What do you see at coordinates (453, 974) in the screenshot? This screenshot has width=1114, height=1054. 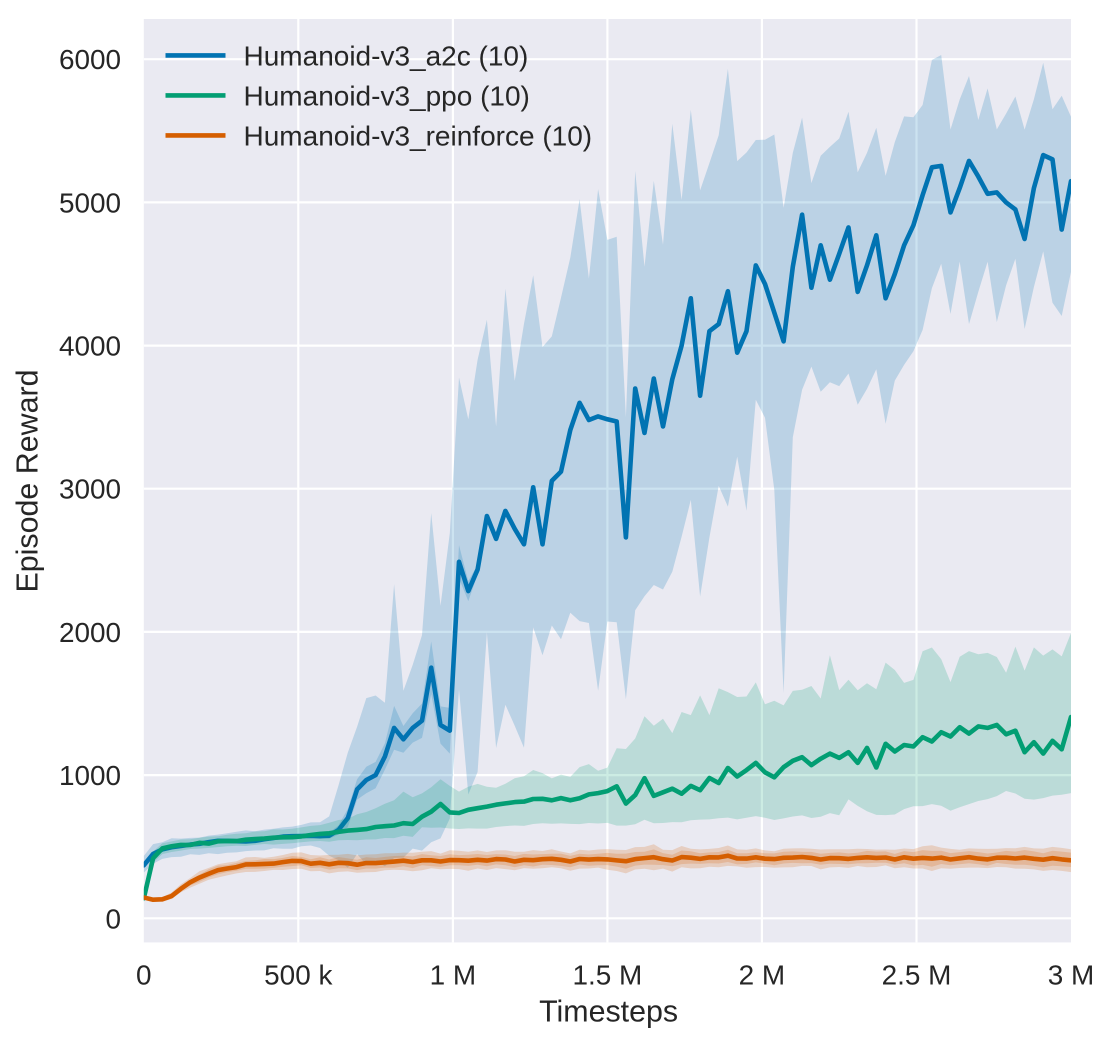 I see `svg-text: 1 M` at bounding box center [453, 974].